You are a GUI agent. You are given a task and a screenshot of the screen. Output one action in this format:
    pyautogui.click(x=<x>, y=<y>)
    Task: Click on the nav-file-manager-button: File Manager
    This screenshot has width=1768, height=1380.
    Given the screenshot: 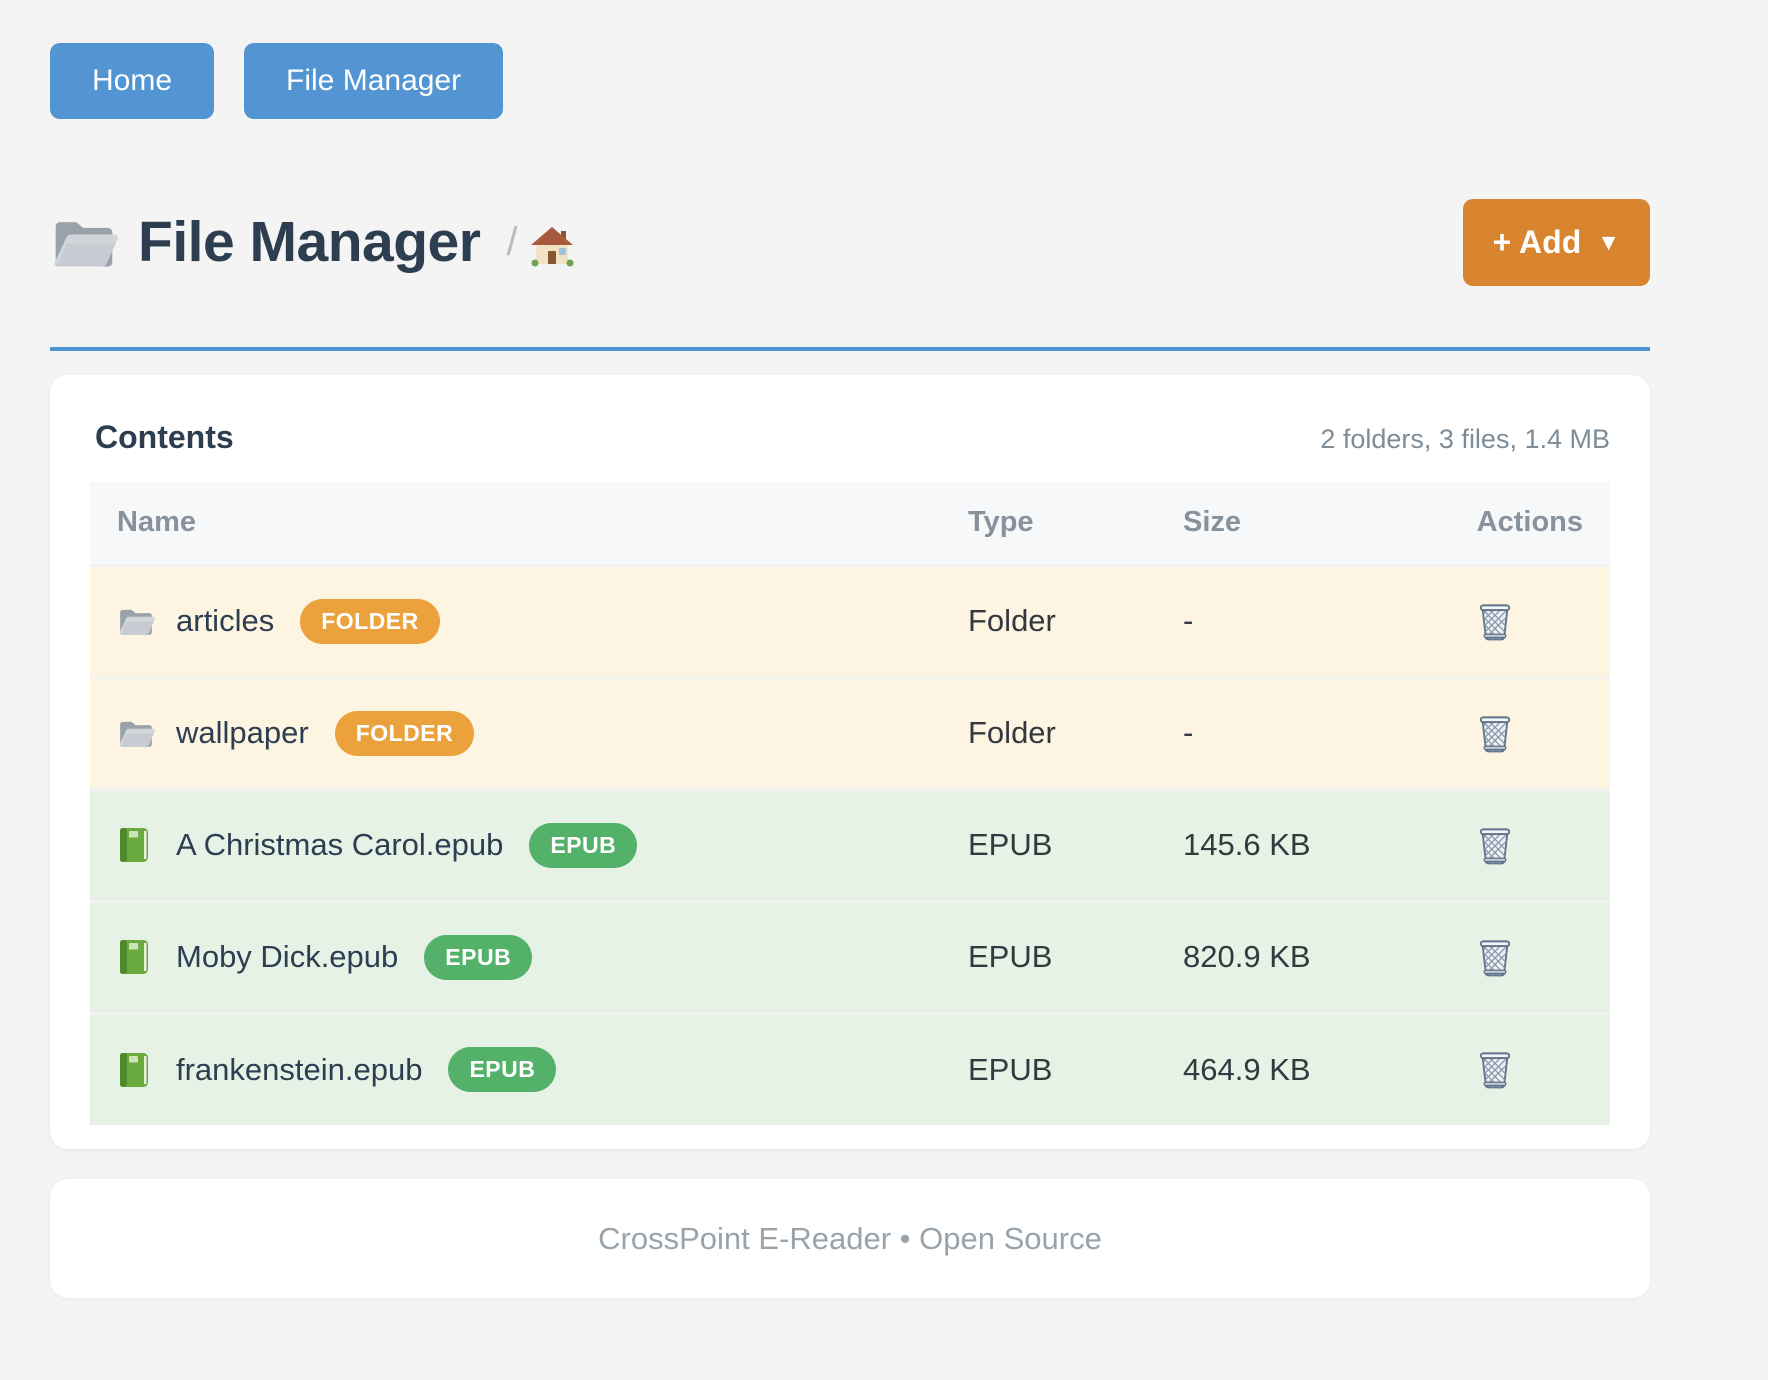 What is the action you would take?
    pyautogui.click(x=374, y=81)
    